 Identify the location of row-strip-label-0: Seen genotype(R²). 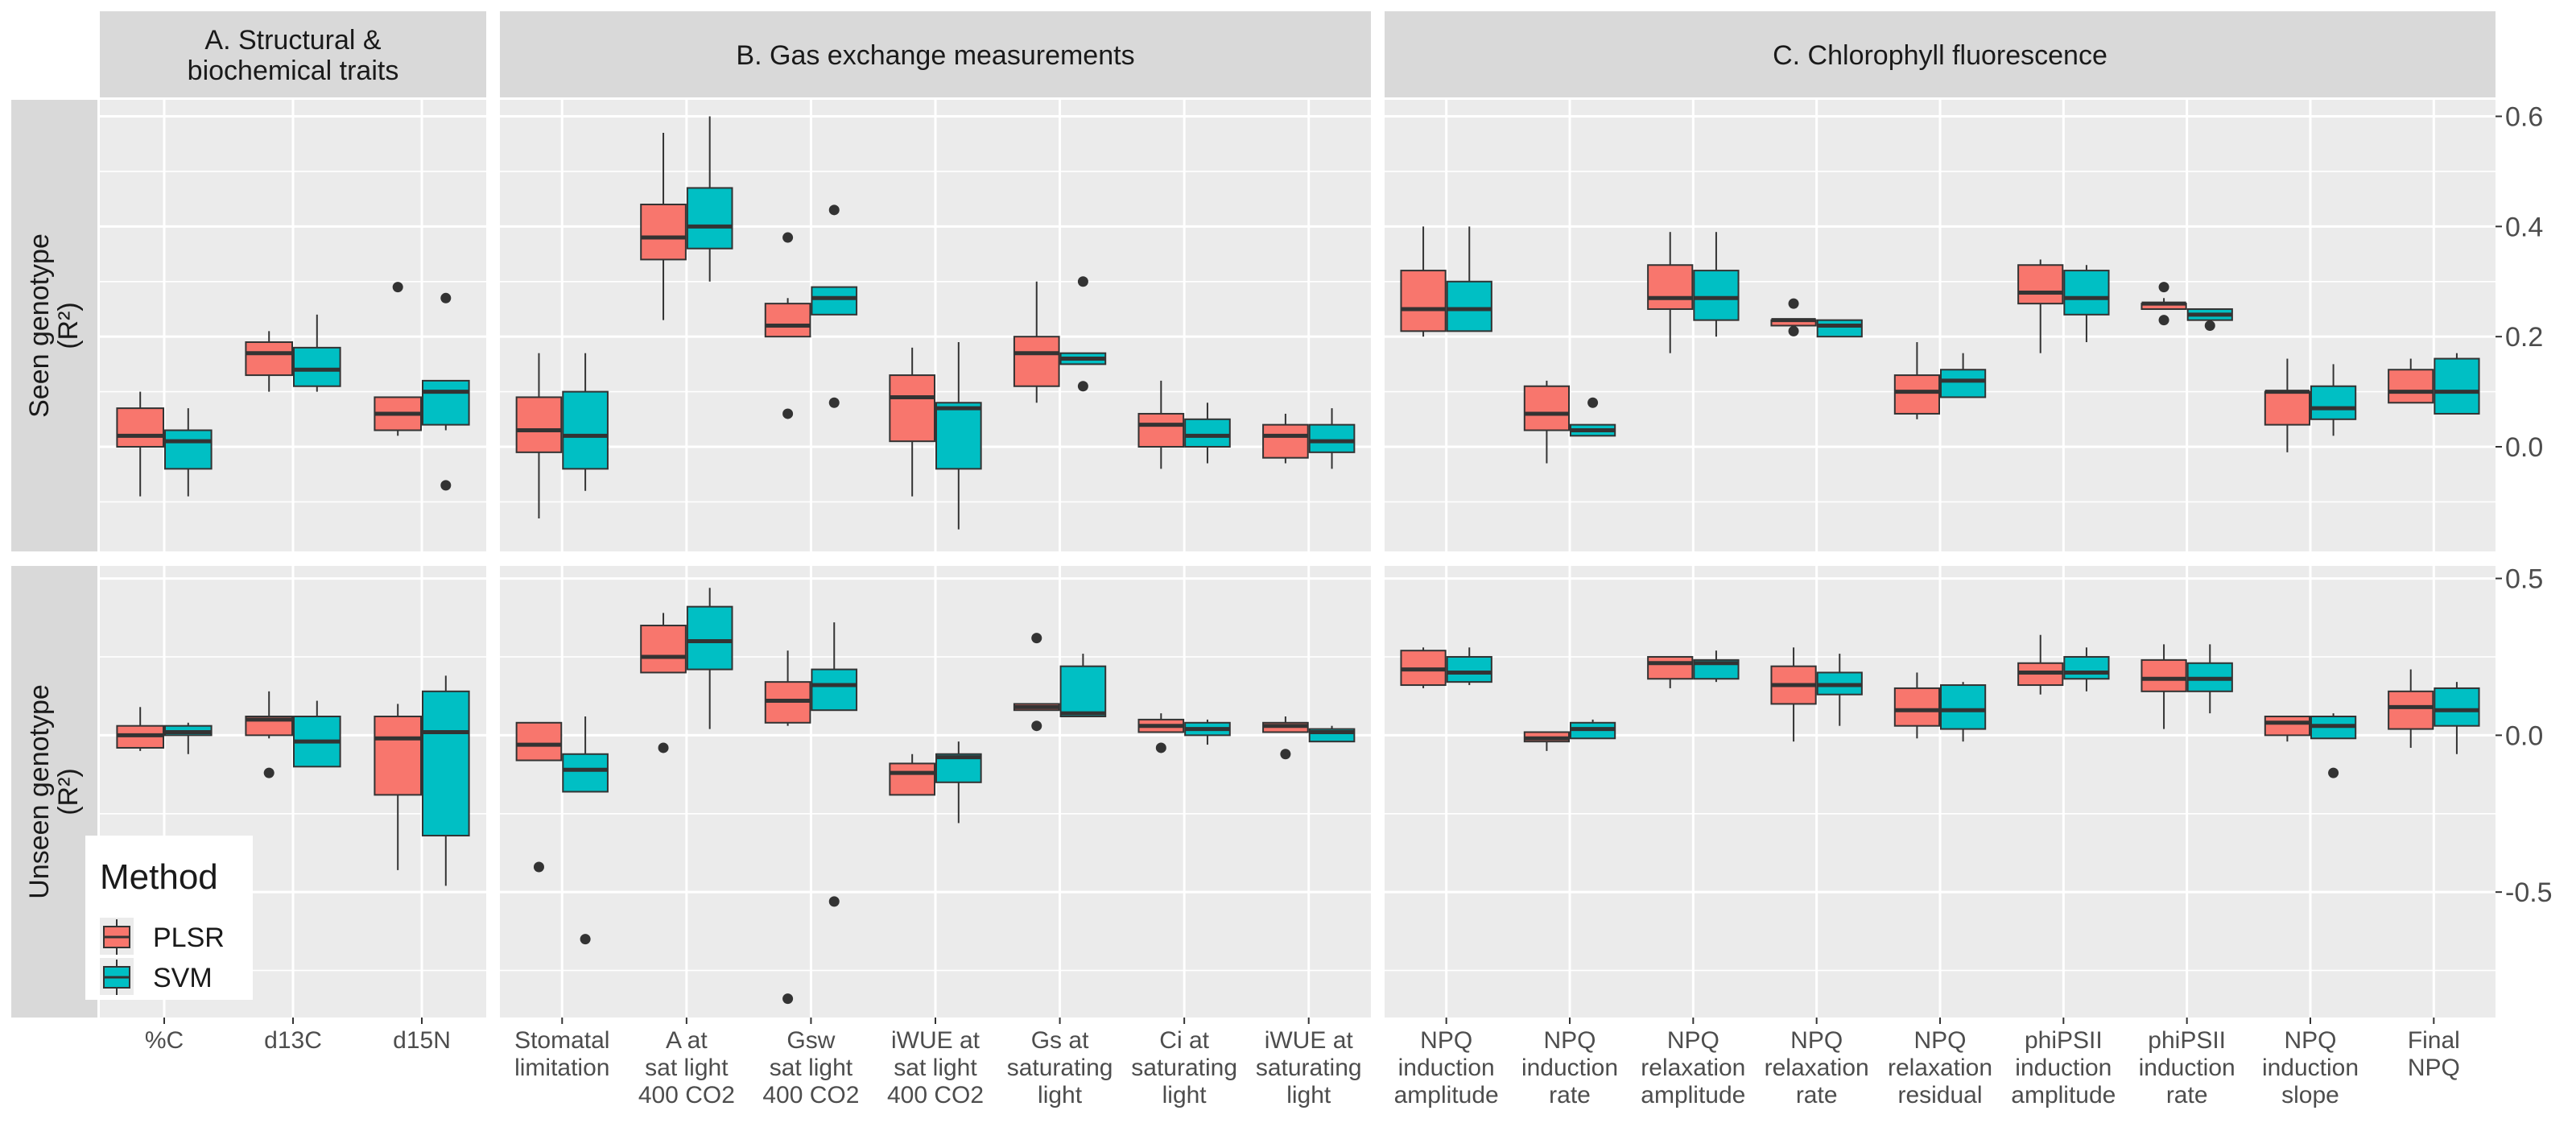
(54, 325).